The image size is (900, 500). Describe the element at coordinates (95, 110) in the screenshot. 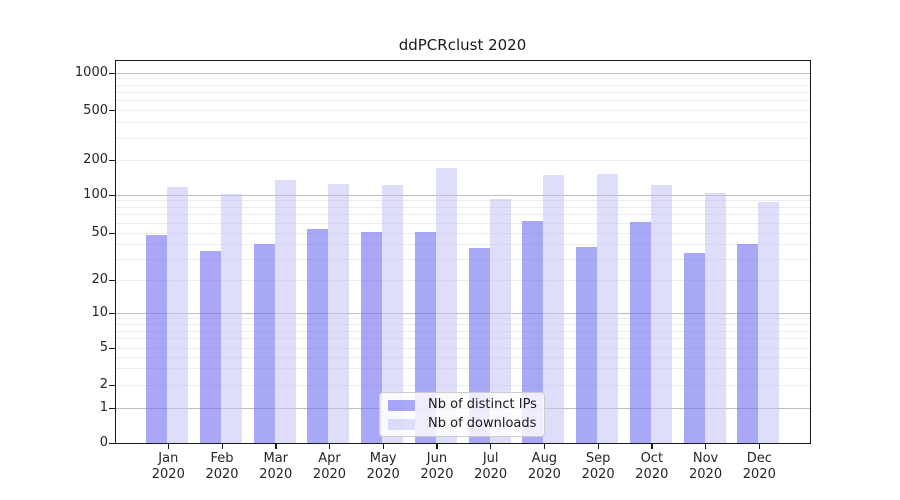

I see `y-axis-tick-label: 500` at that location.